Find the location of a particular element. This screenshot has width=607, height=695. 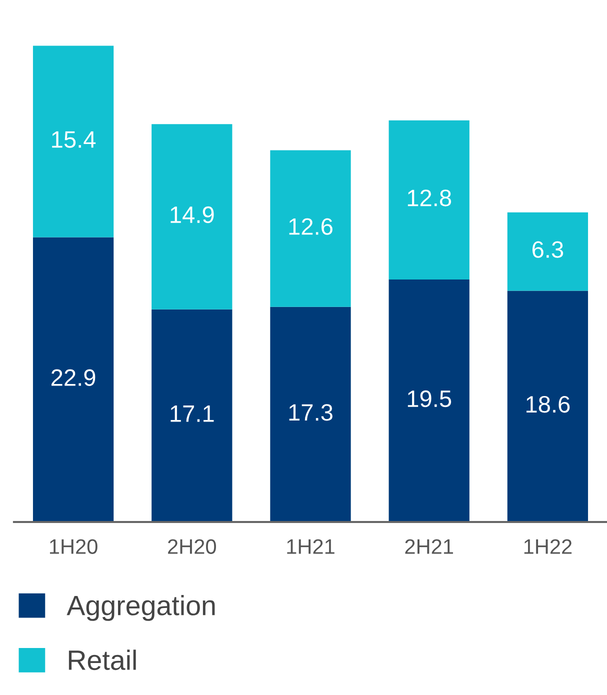

data-label: 17.3 is located at coordinates (310, 412).